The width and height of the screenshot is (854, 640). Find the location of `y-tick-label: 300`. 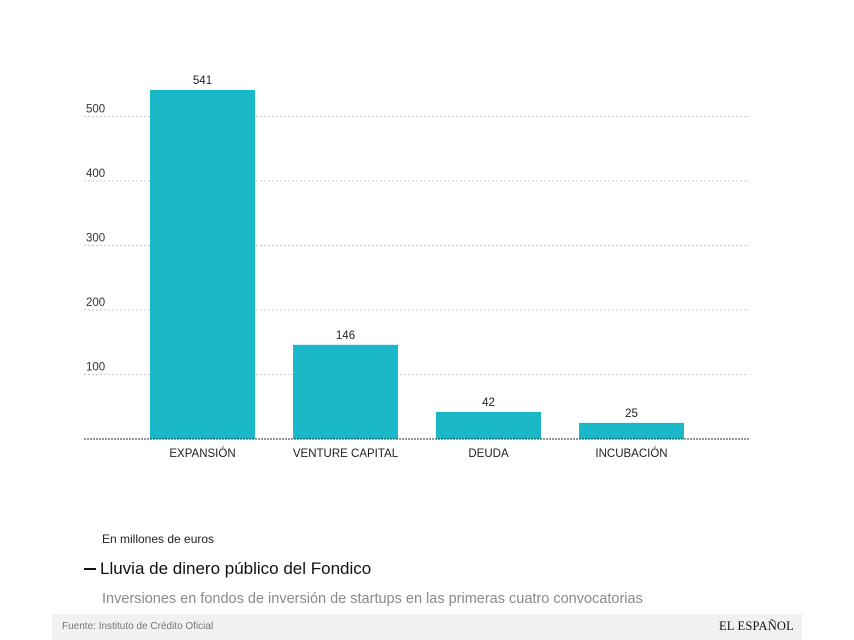

y-tick-label: 300 is located at coordinates (95, 238).